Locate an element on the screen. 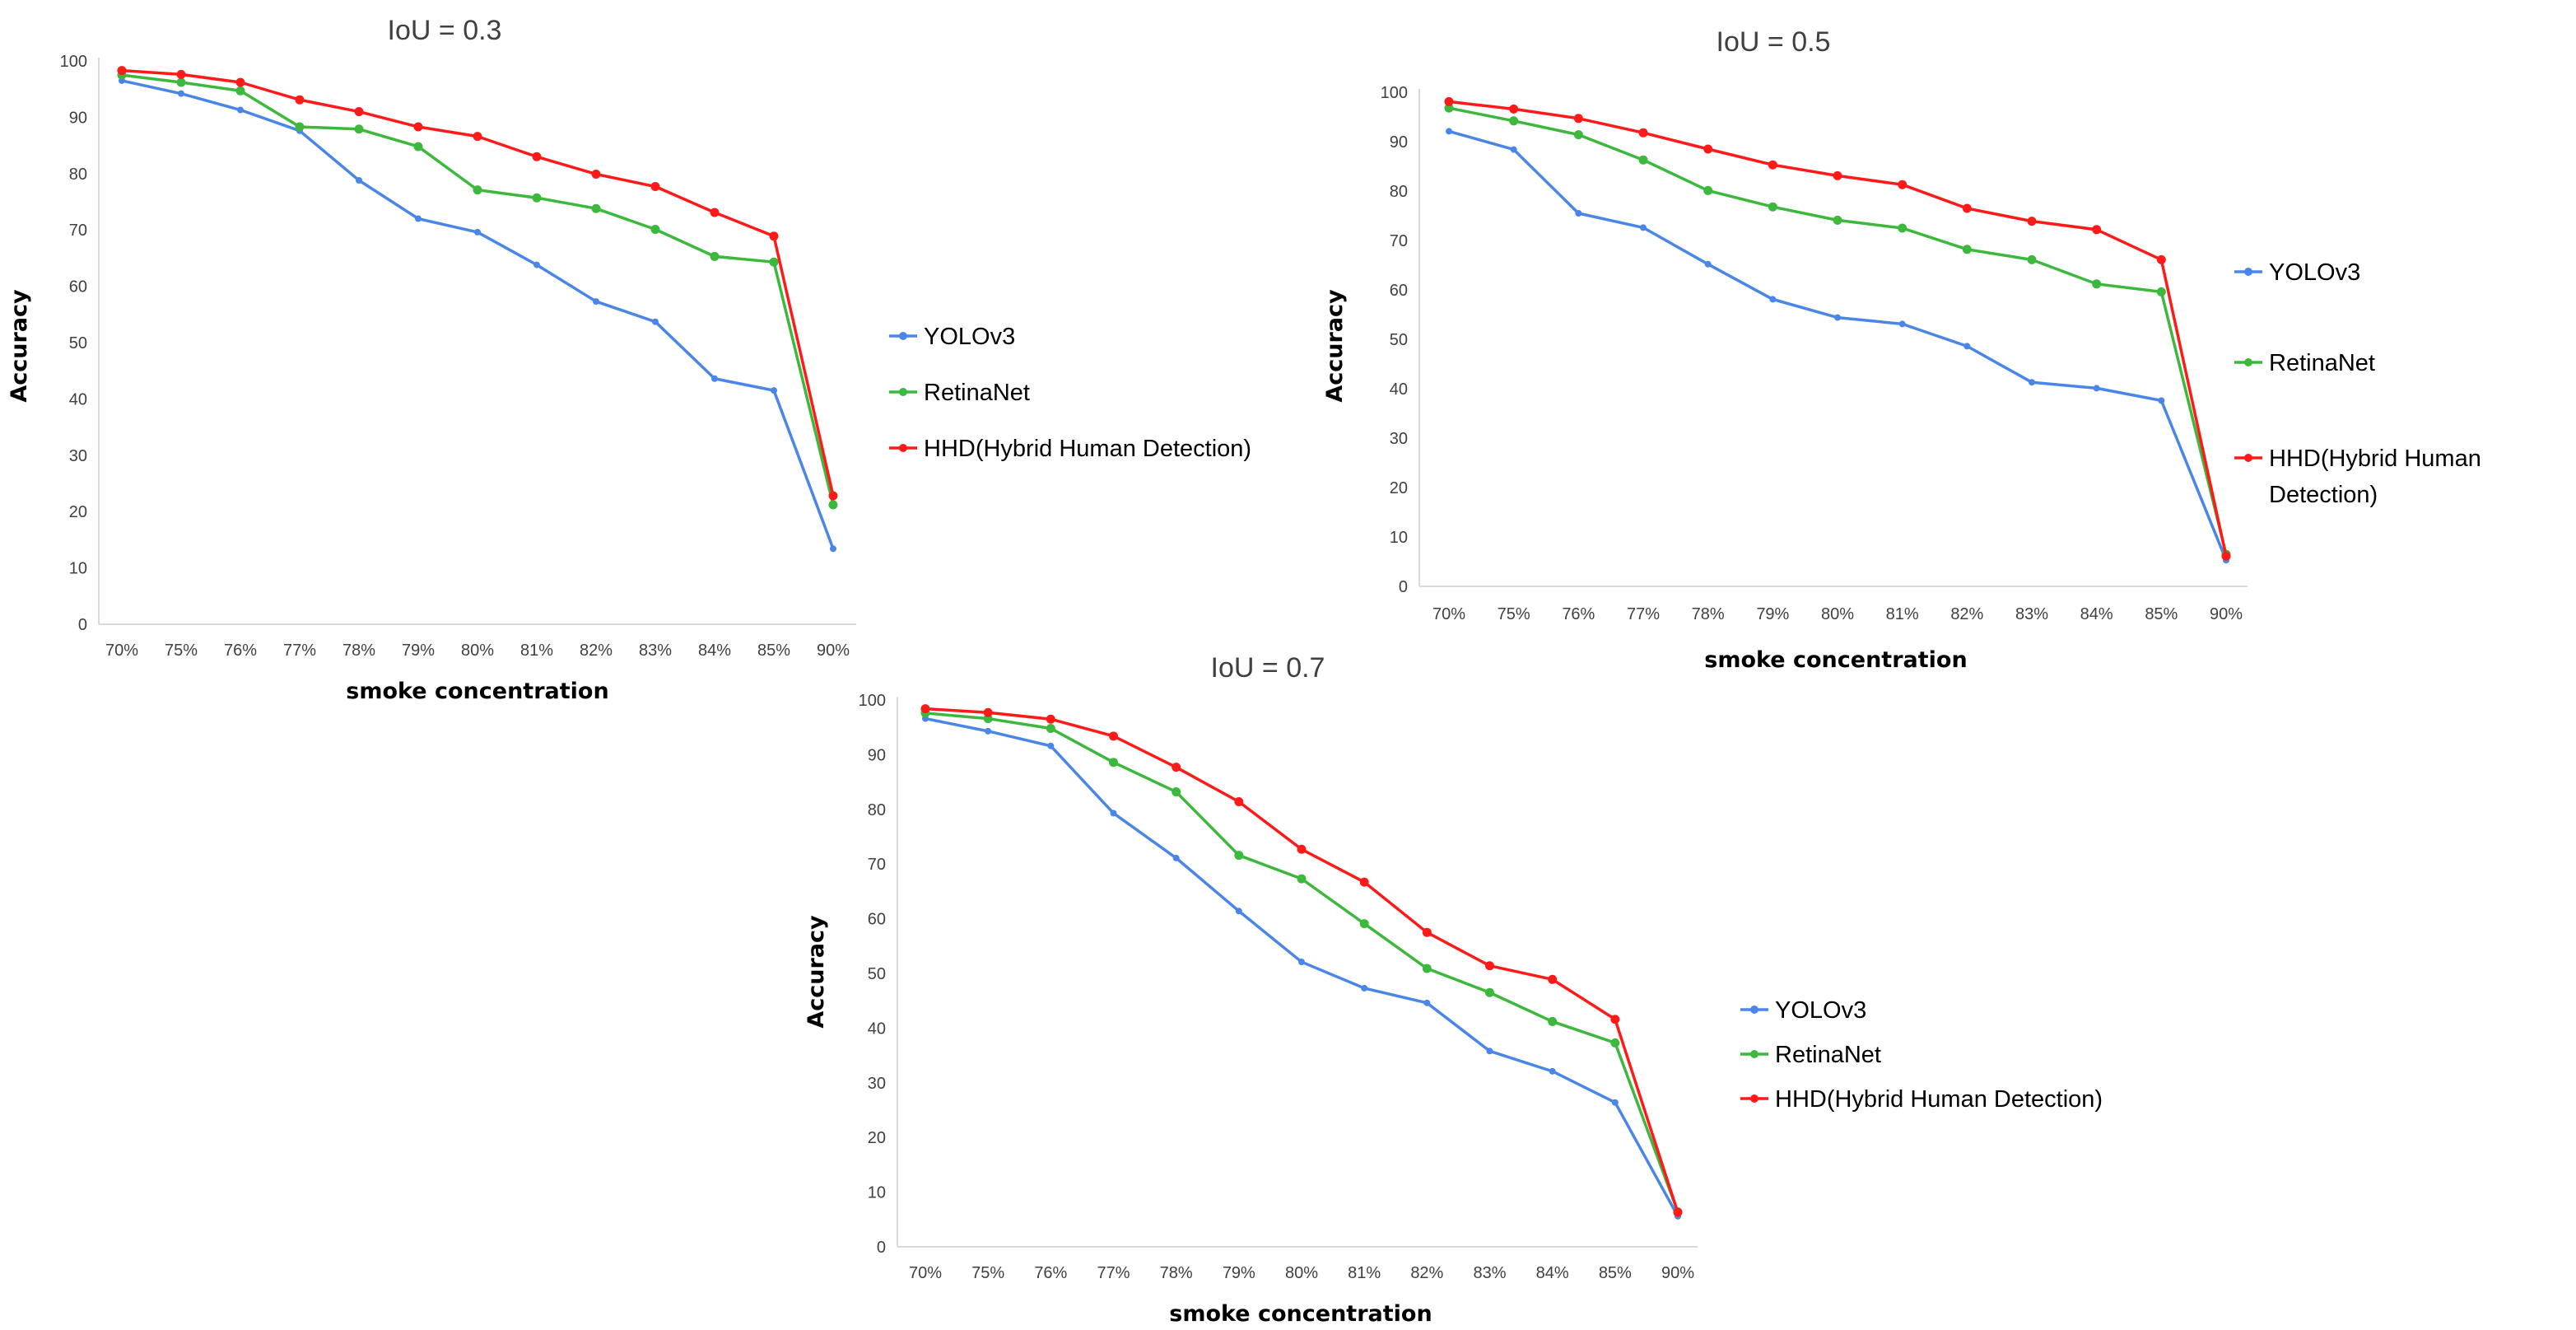 The image size is (2576, 1330). x-tick-label: 82% is located at coordinates (1966, 614).